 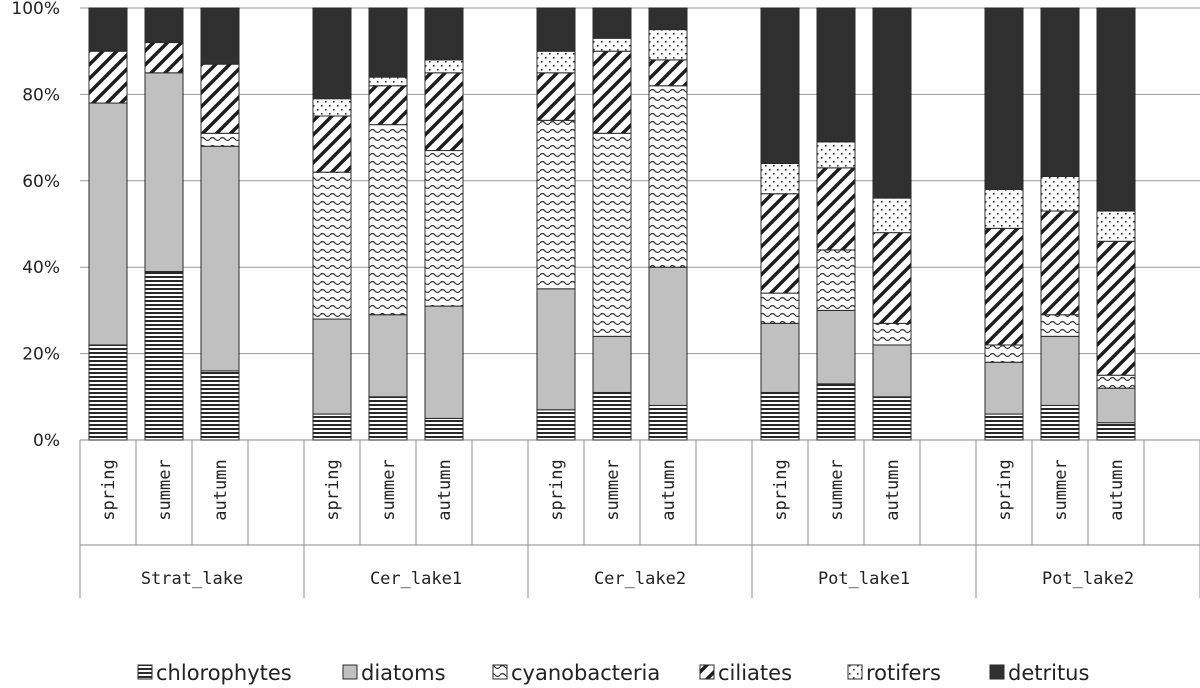 What do you see at coordinates (41, 268) in the screenshot?
I see `y-tick-label: 40%` at bounding box center [41, 268].